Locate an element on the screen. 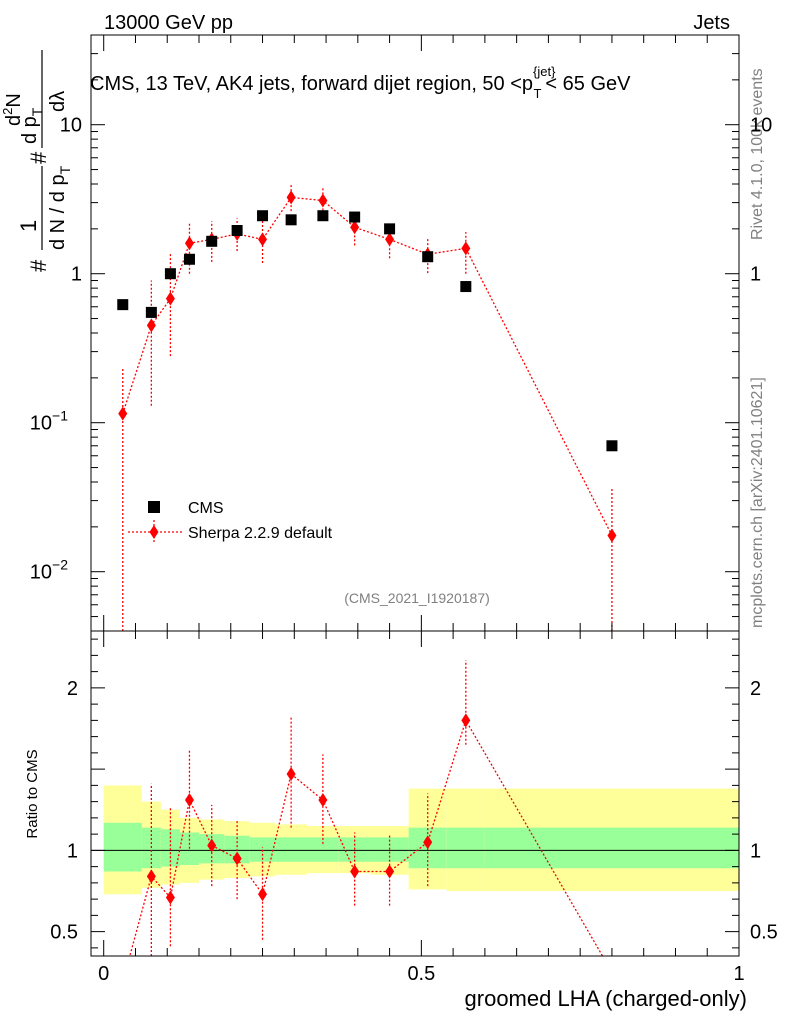 Image resolution: width=786 pixels, height=1024 pixels. y-label-d2n: d2N is located at coordinates (12, 109).